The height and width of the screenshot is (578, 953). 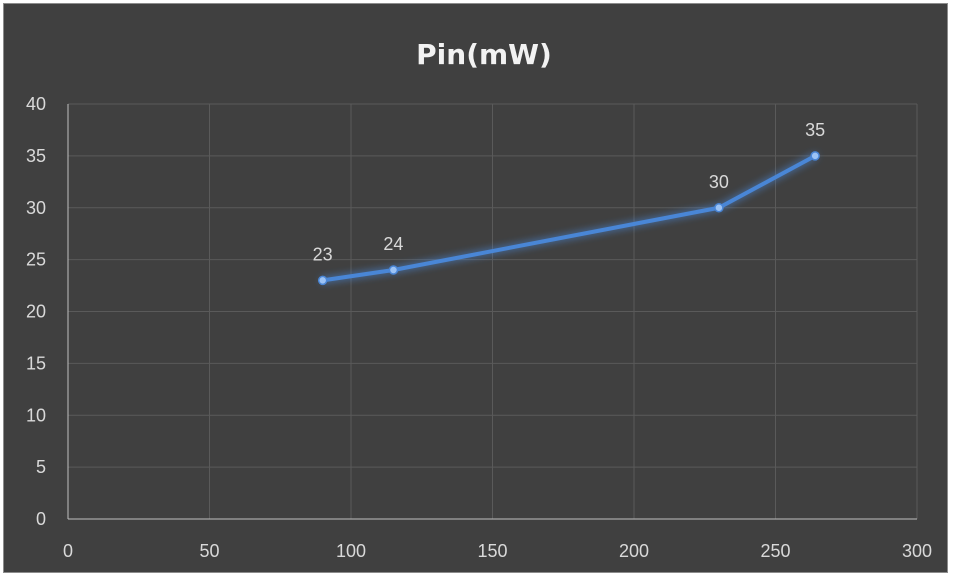 What do you see at coordinates (36, 208) in the screenshot?
I see `y-tick-label: 30` at bounding box center [36, 208].